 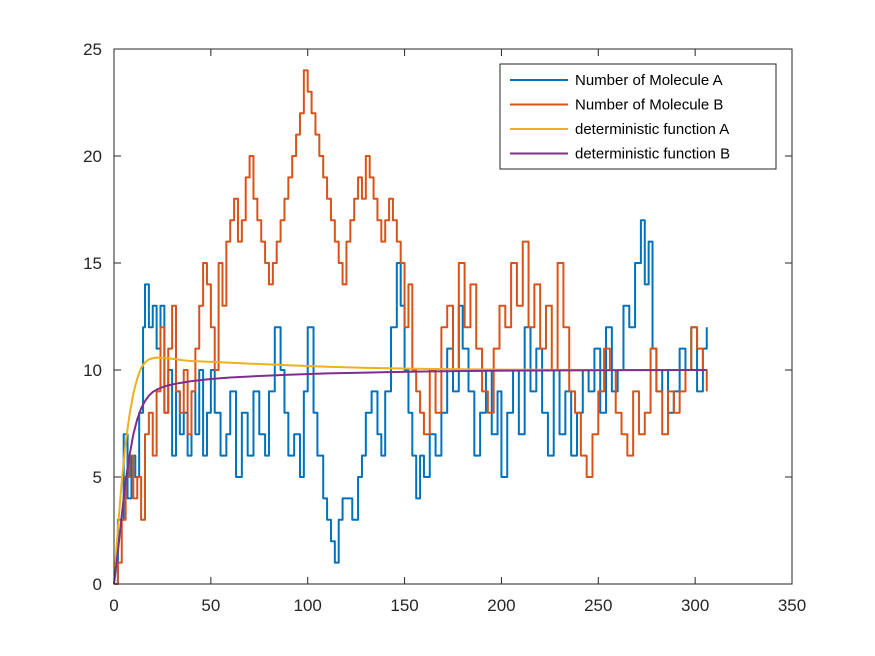 What do you see at coordinates (308, 605) in the screenshot?
I see `x-tick-label: 100` at bounding box center [308, 605].